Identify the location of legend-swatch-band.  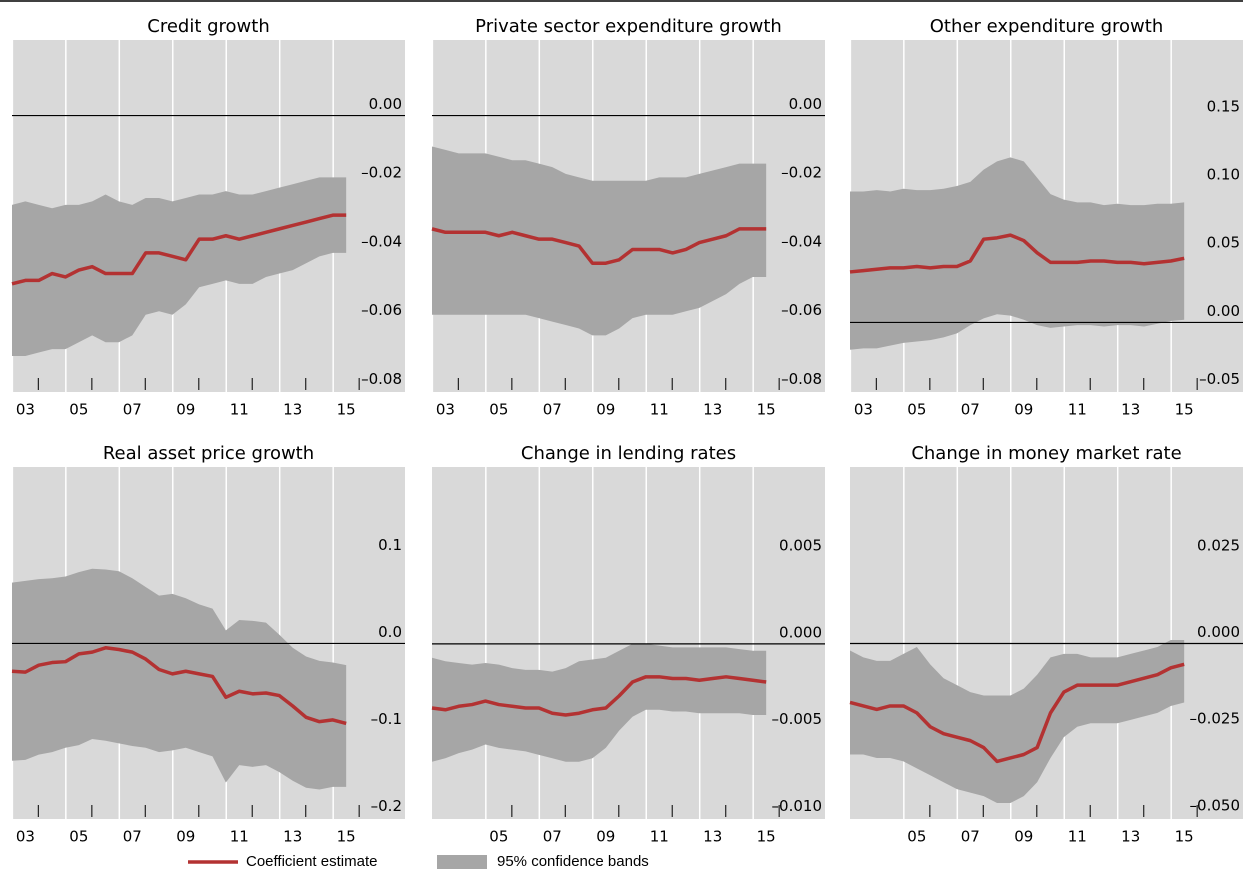
(462, 862).